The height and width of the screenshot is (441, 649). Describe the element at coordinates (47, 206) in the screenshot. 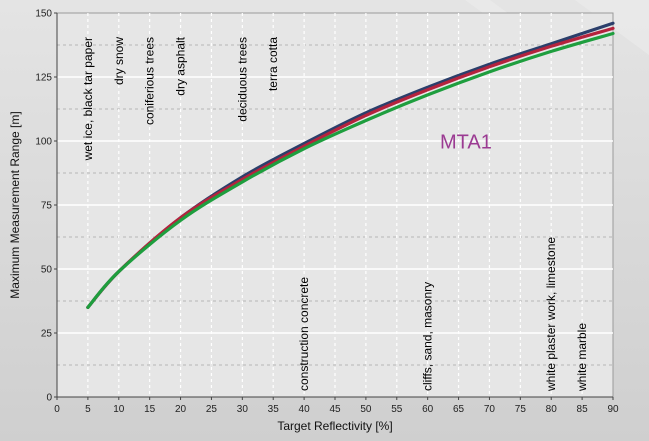

I see `y-tick-label: 75` at that location.